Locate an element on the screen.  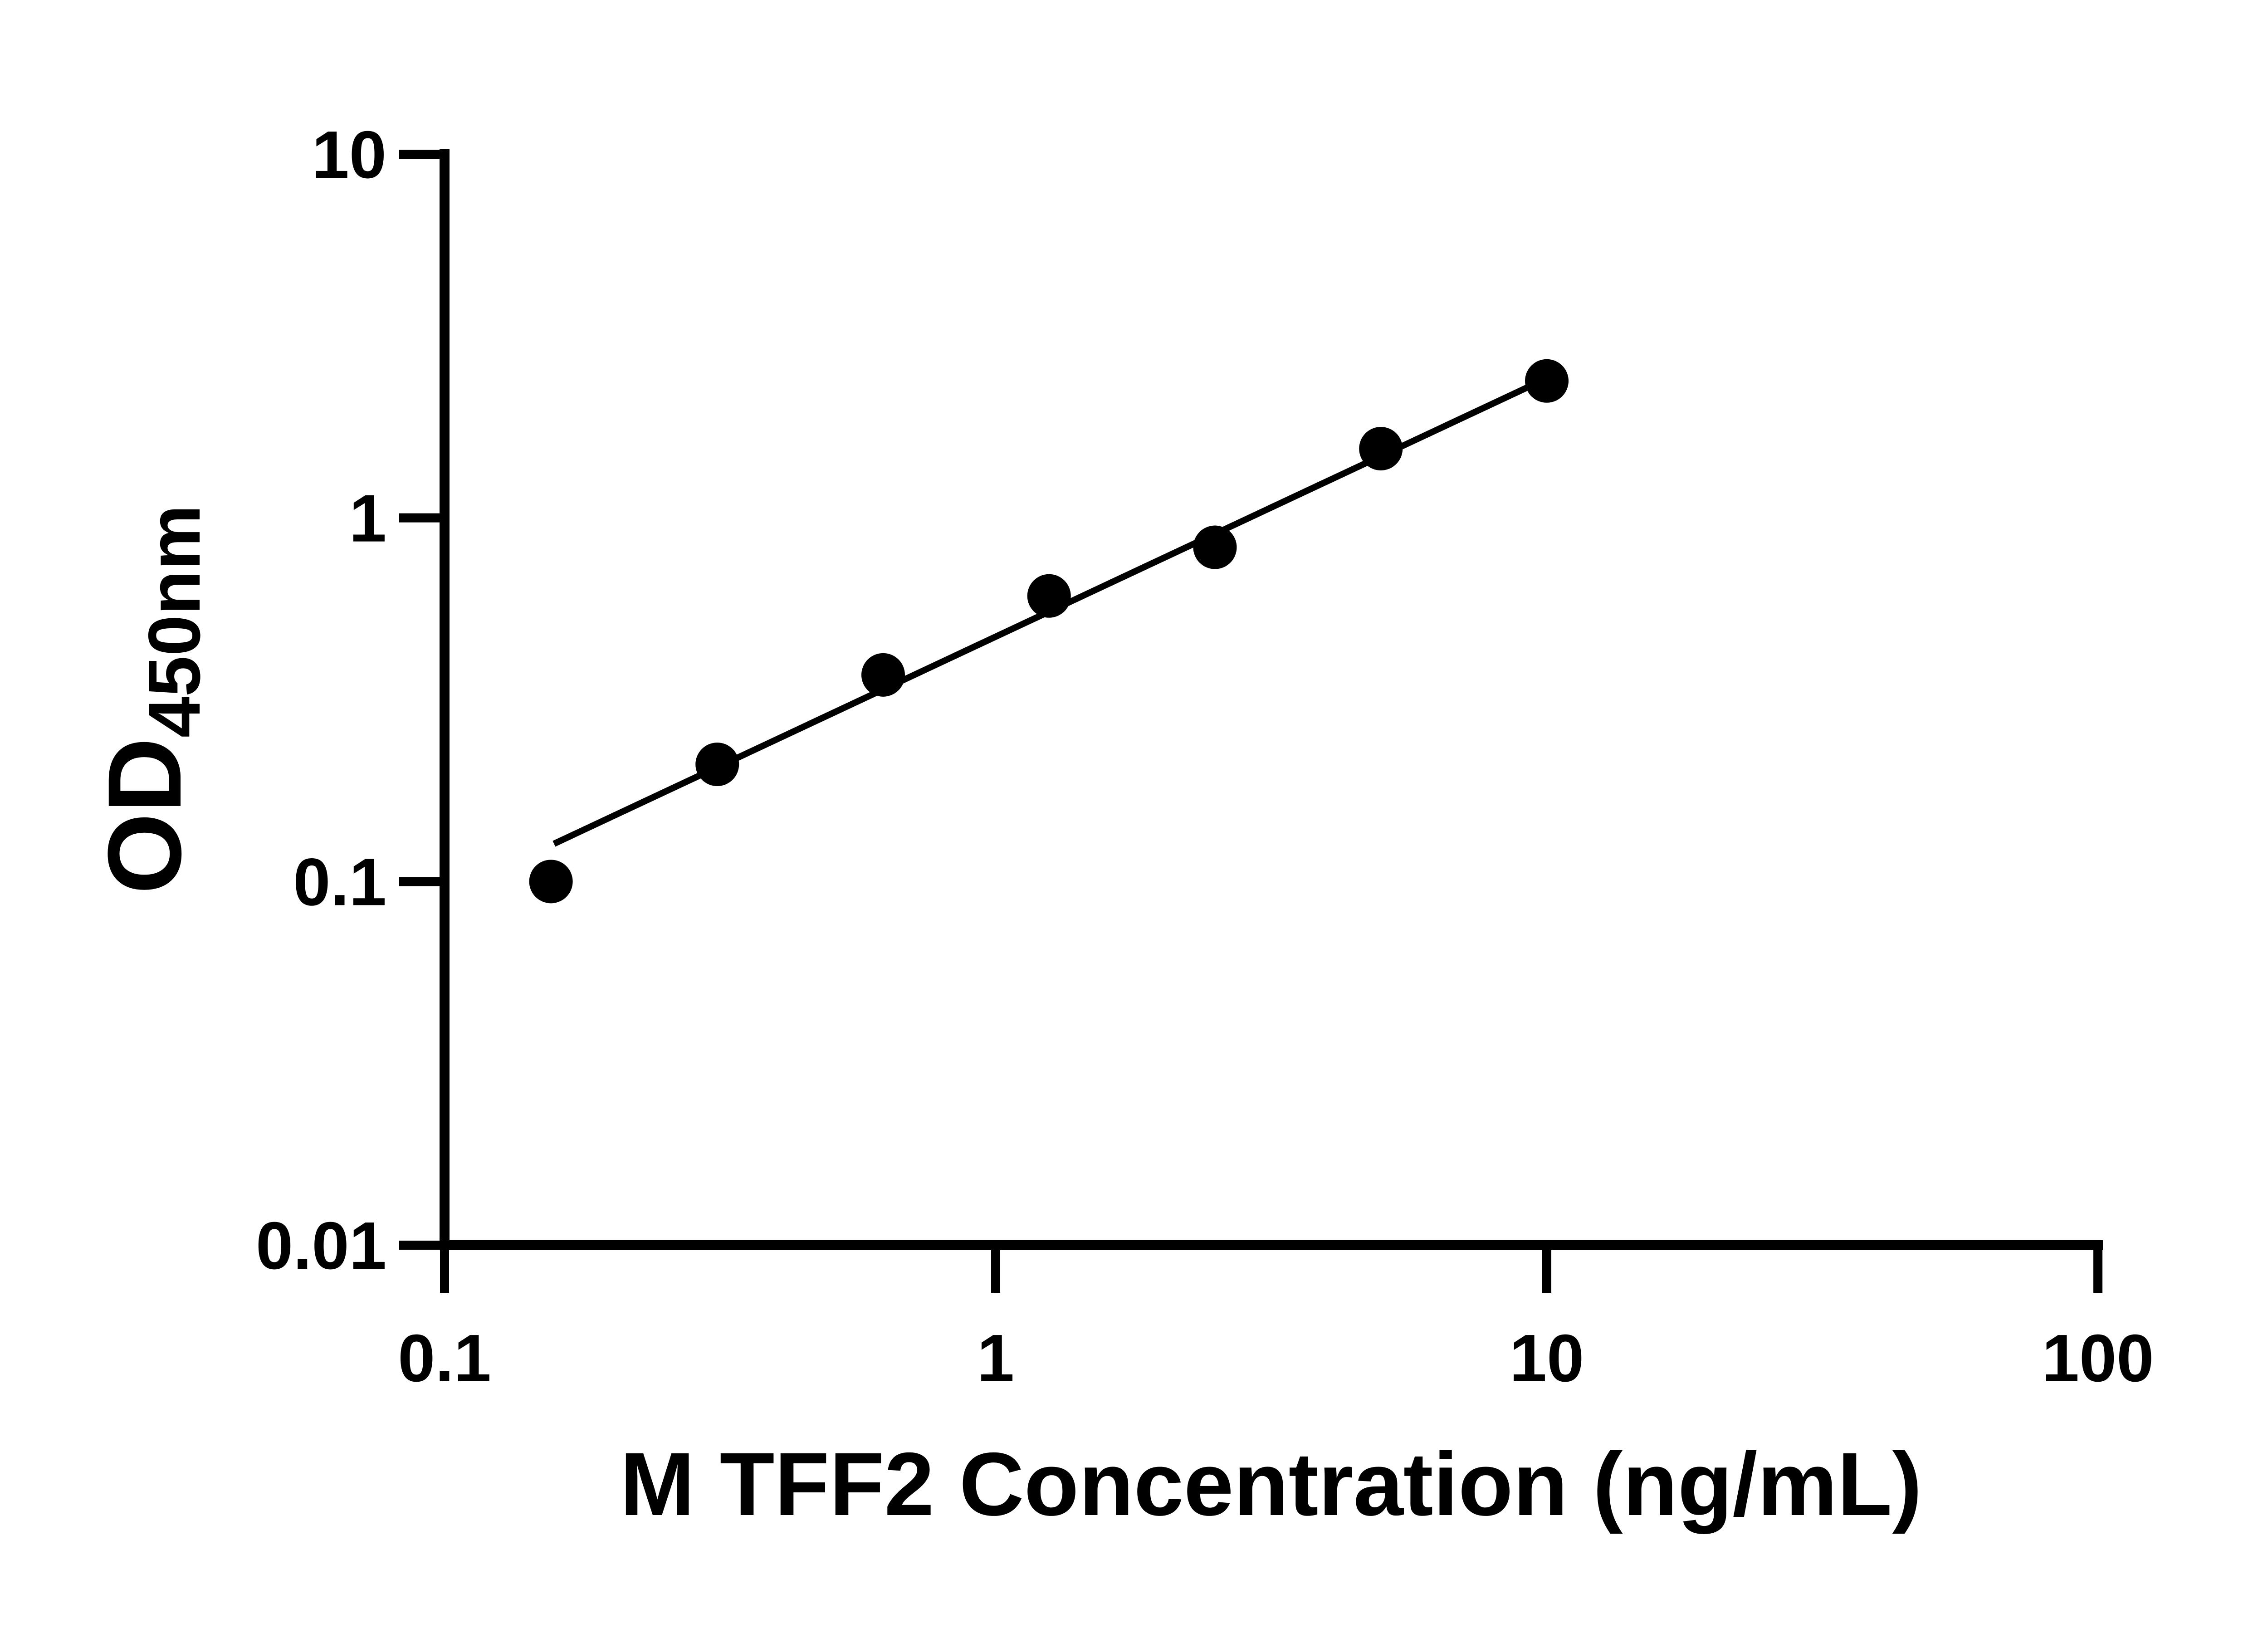
x-tick-label: 0.1 is located at coordinates (445, 1358).